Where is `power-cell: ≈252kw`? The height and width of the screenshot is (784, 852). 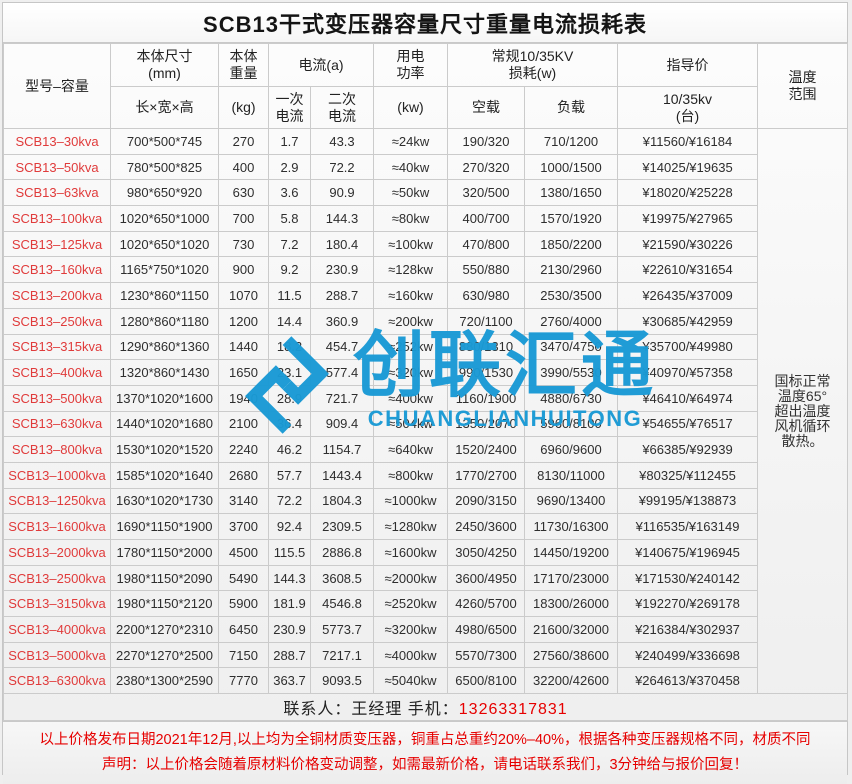
power-cell: ≈252kw is located at coordinates (410, 347).